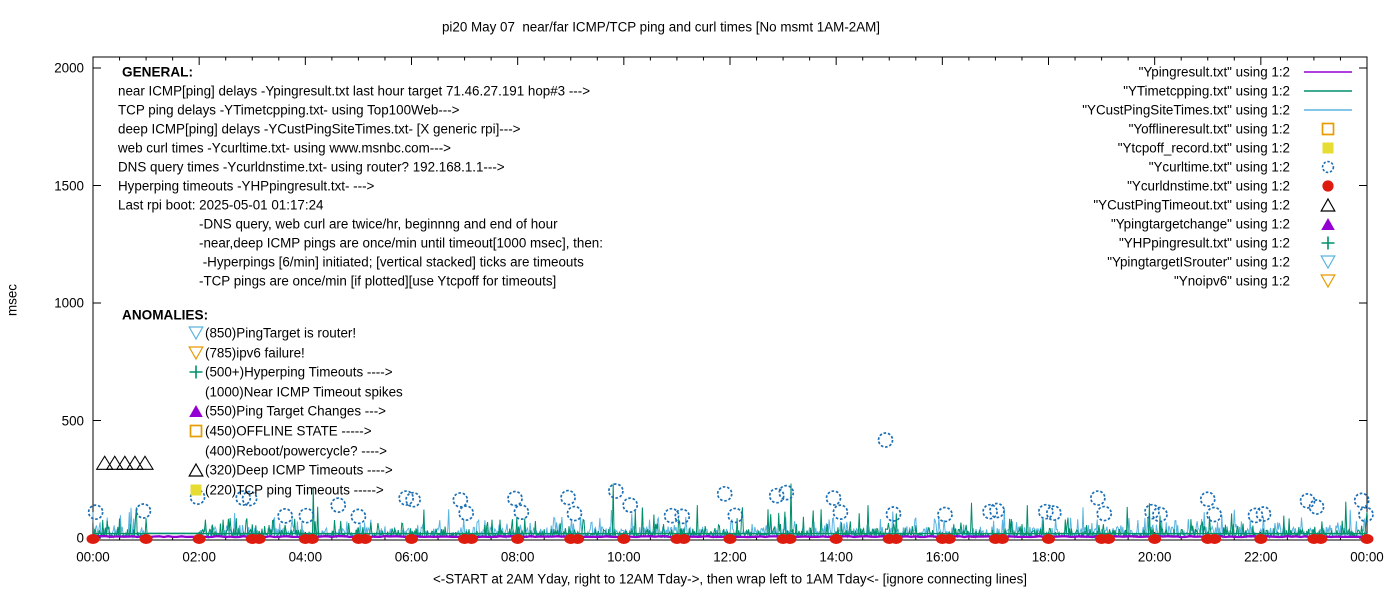 This screenshot has width=1400, height=600. What do you see at coordinates (1204, 242) in the screenshot?
I see `legend-label: "YHPpingresult.txt" using 1:2` at bounding box center [1204, 242].